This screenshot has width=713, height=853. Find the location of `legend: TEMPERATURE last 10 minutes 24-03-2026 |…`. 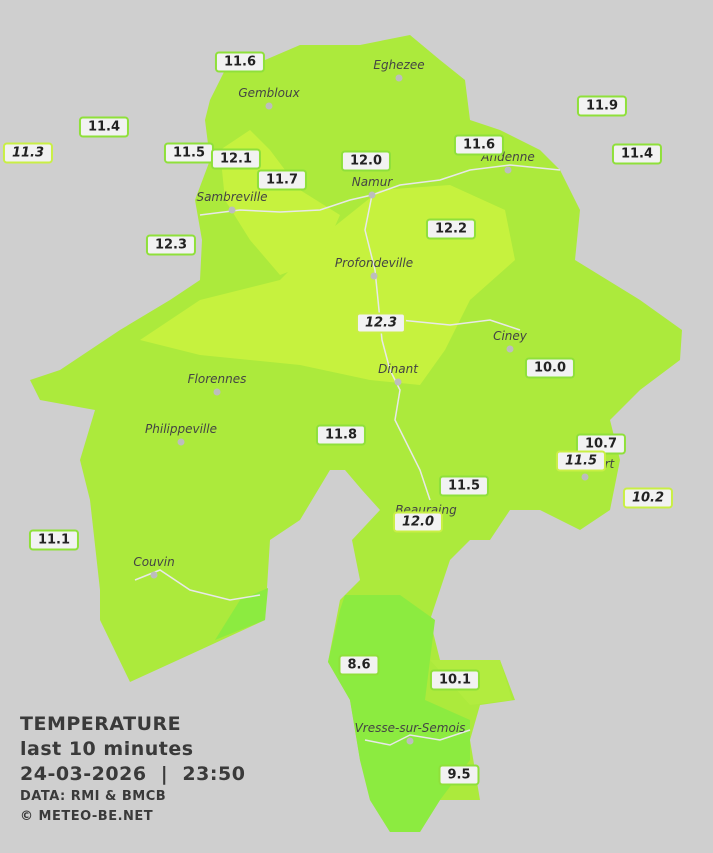

legend: TEMPERATURE last 10 minutes 24-03-2026 |… is located at coordinates (132, 769).